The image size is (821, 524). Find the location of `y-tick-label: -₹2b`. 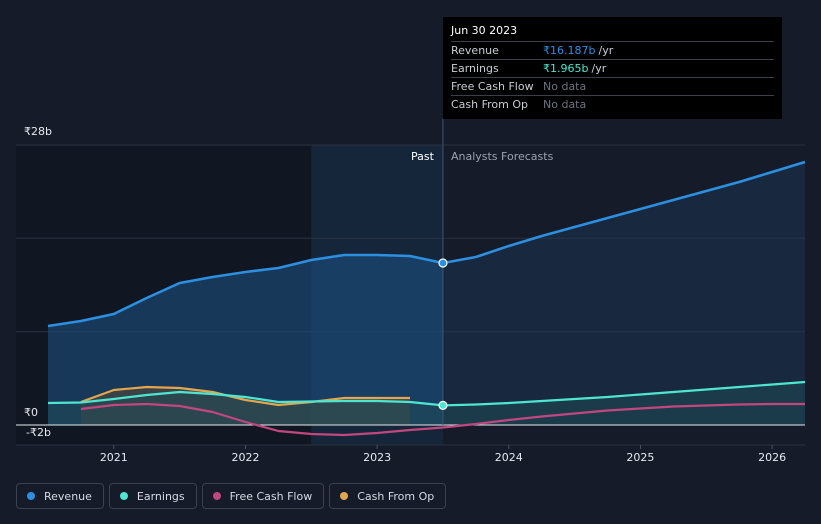

y-tick-label: -₹2b is located at coordinates (38, 432).